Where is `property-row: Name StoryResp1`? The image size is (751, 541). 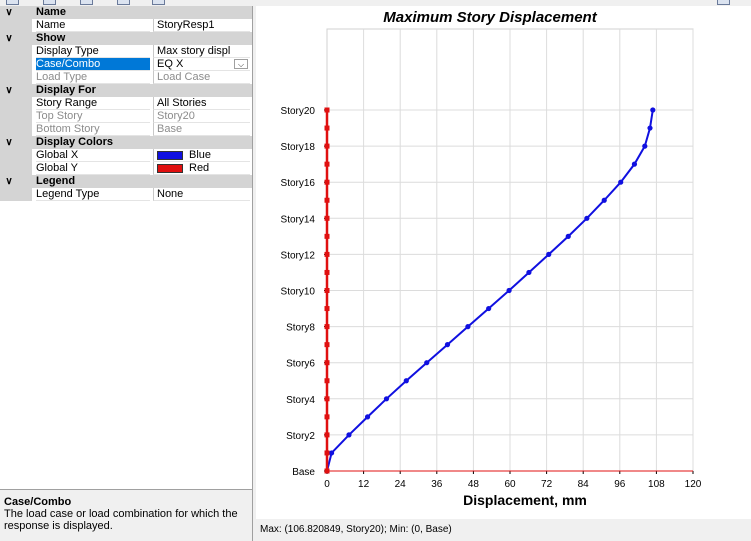 property-row: Name StoryResp1 is located at coordinates (126, 25).